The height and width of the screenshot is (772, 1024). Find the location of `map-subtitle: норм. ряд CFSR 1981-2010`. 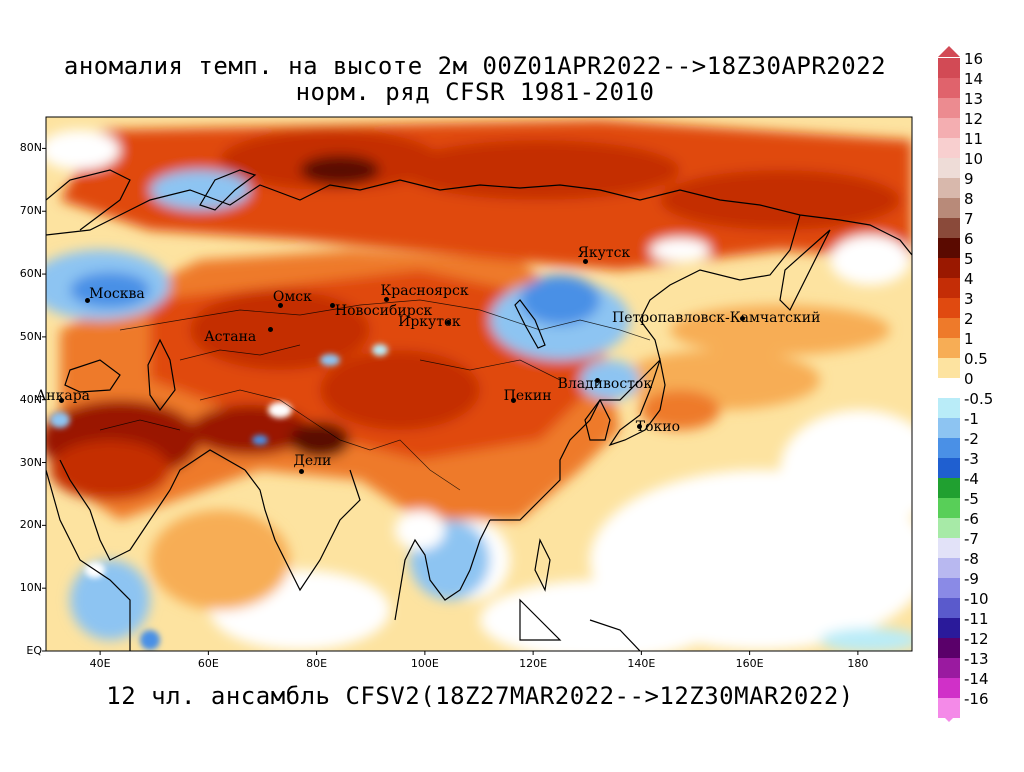

map-subtitle: норм. ряд CFSR 1981-2010 is located at coordinates (475, 92).